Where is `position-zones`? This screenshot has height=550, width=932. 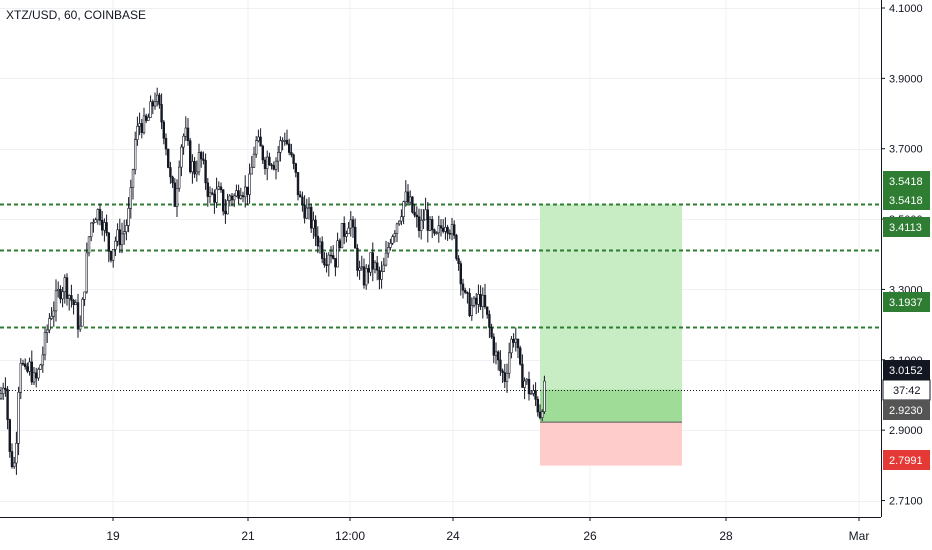 position-zones is located at coordinates (611, 335).